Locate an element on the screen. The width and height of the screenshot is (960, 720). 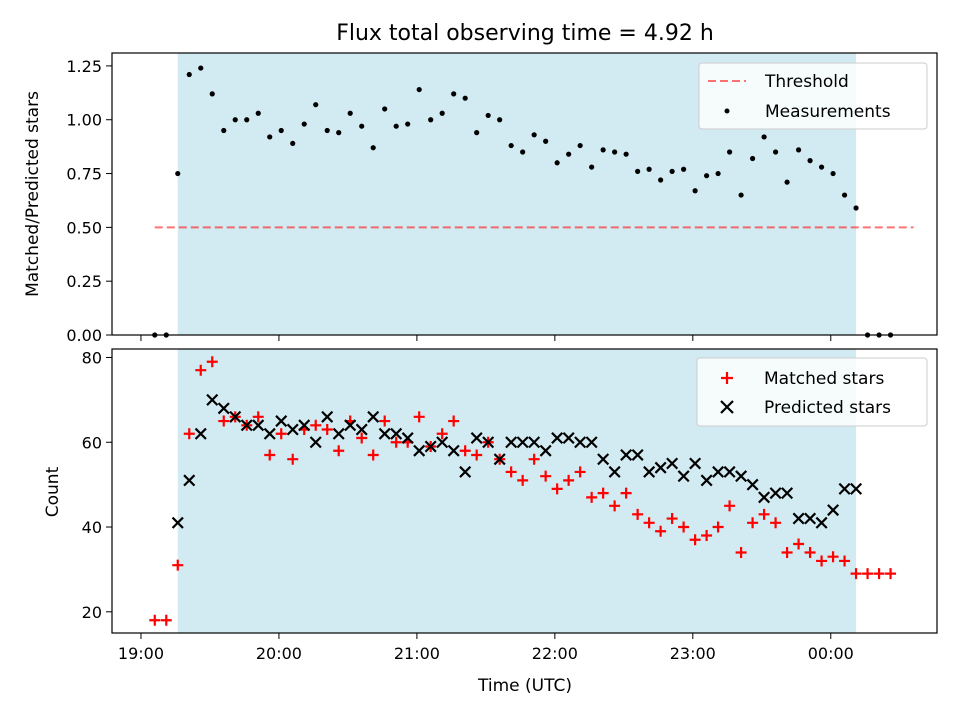
threshold-legend-label: Threshold is located at coordinates (806, 82).